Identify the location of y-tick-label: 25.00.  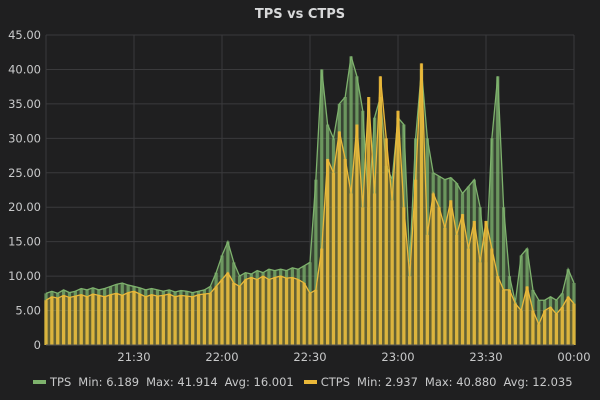
(24, 173).